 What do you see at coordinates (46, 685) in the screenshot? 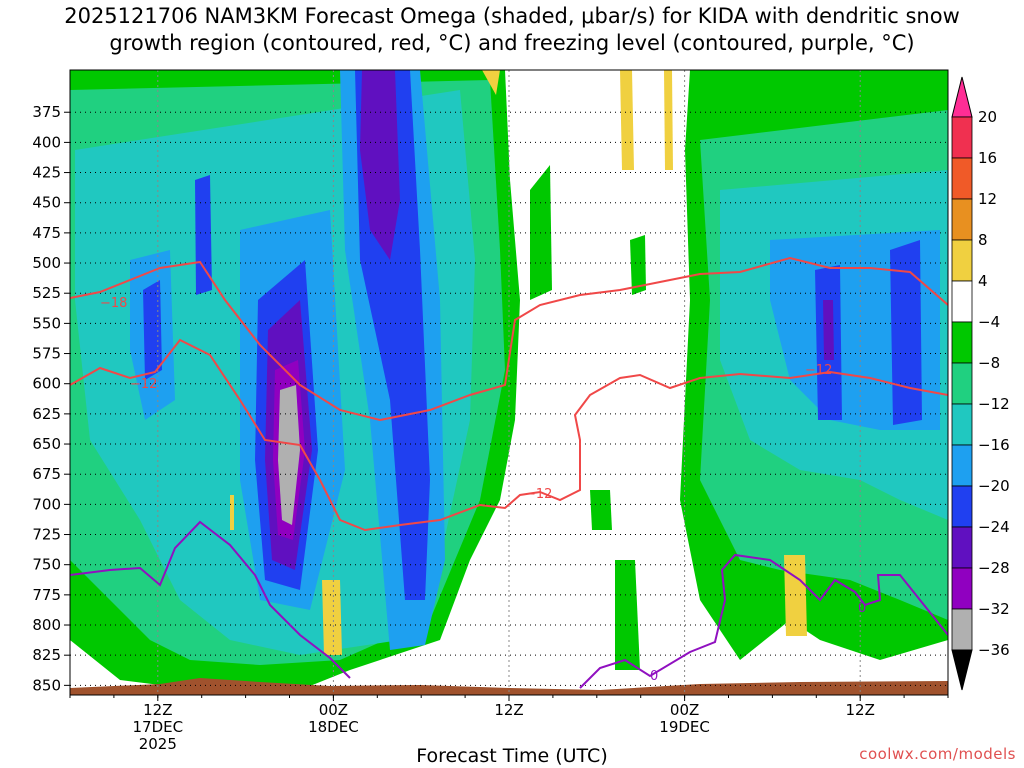
I see `y-tick-label: 850` at bounding box center [46, 685].